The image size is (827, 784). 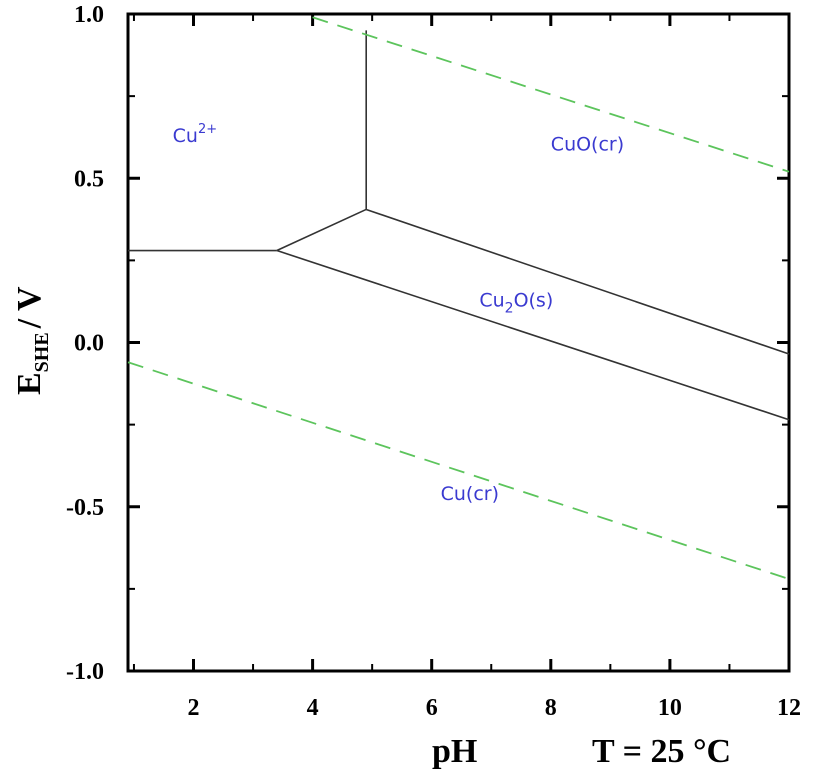 I want to click on y-tick-label: -0.5, so click(x=85, y=508).